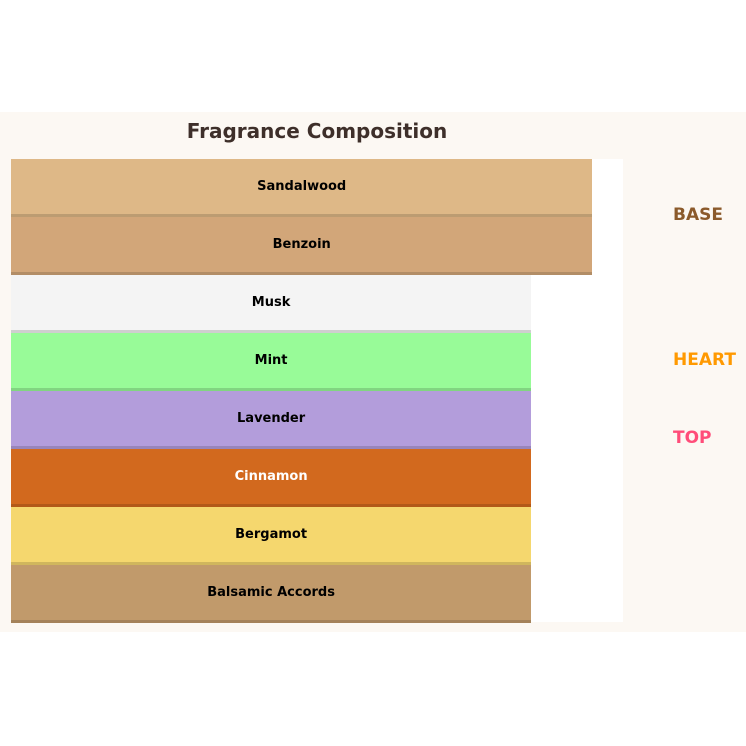  What do you see at coordinates (692, 438) in the screenshot?
I see `annotation-top: TOP` at bounding box center [692, 438].